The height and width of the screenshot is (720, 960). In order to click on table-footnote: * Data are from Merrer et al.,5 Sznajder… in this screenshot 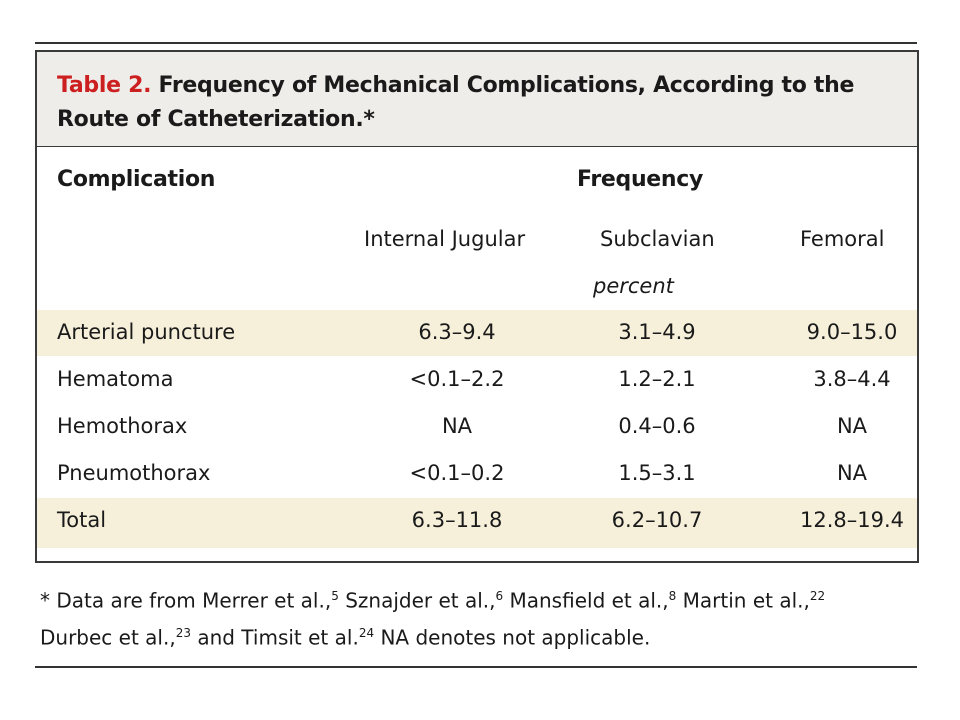, I will do `click(475, 616)`.